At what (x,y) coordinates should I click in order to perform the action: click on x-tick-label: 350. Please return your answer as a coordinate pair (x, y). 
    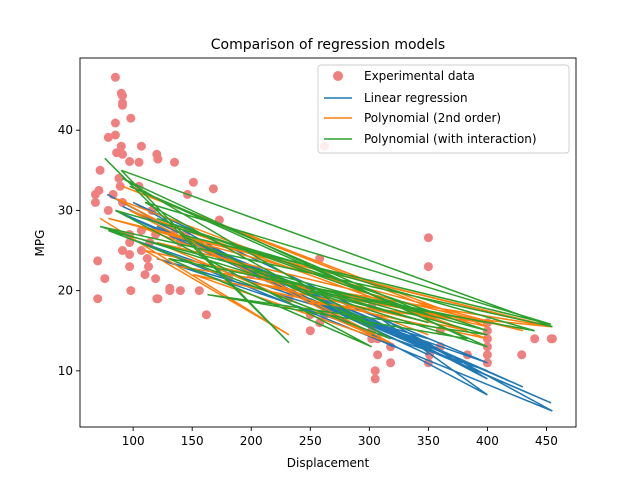
    Looking at the image, I should click on (428, 441).